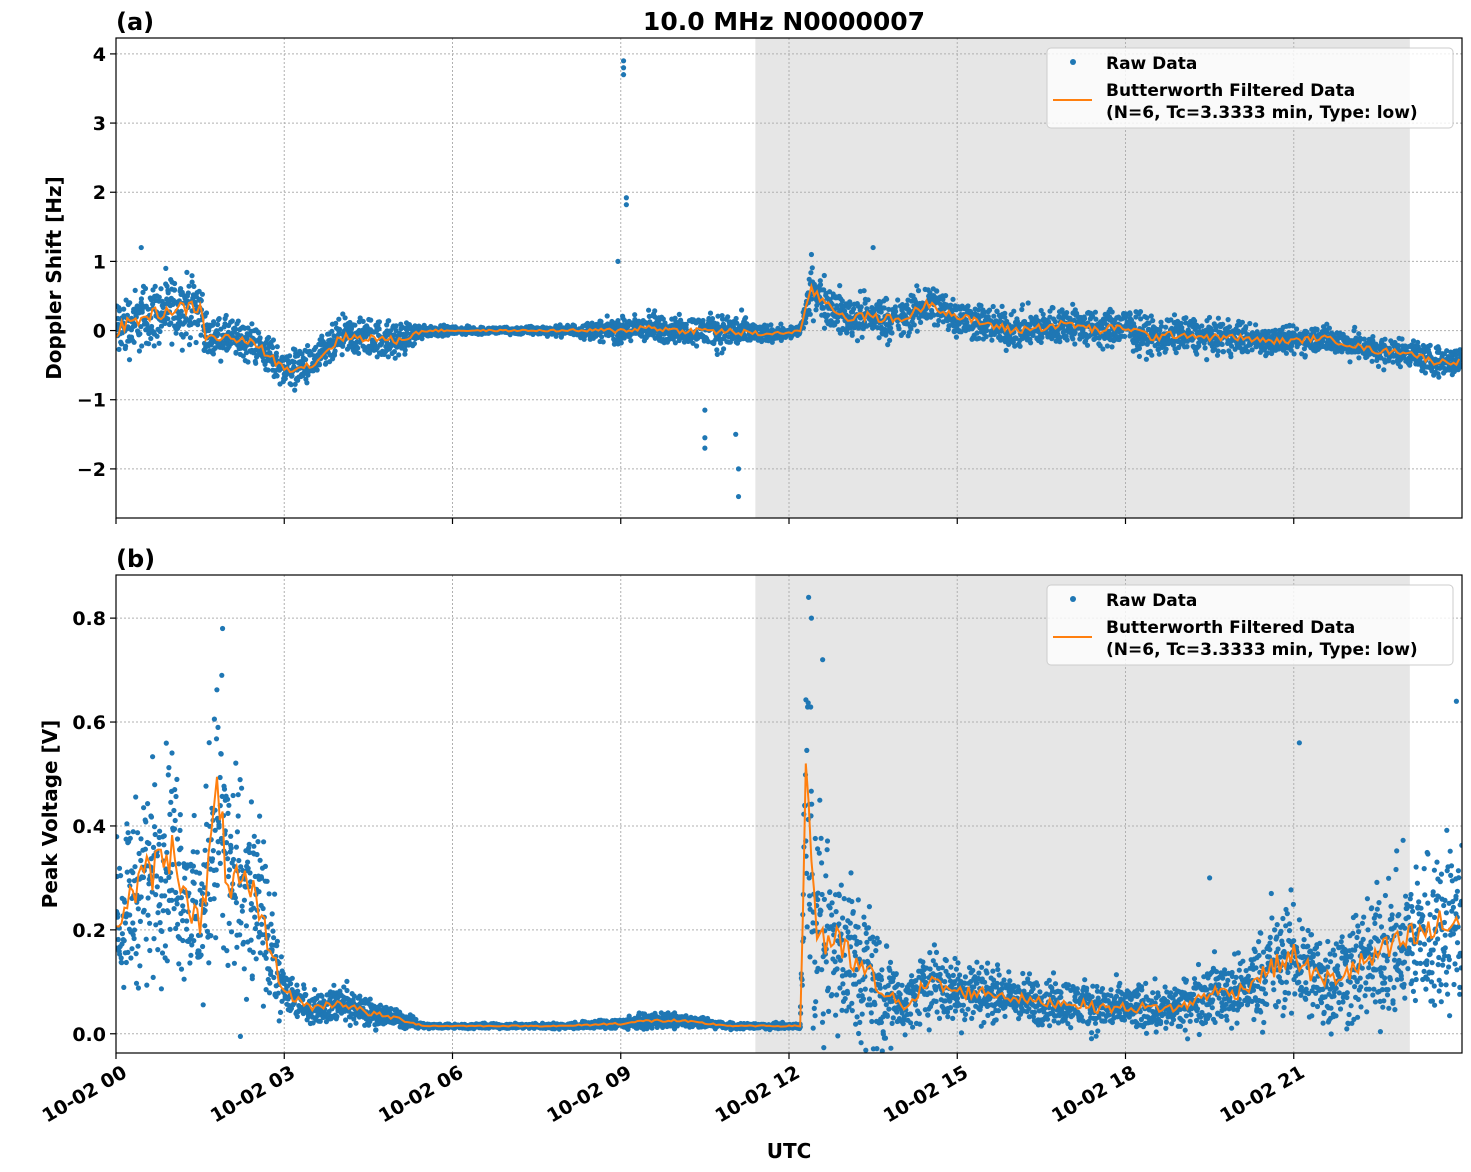 The image size is (1471, 1172). Describe the element at coordinates (84, 1094) in the screenshot. I see `x-tick-label: 10-02 00` at that location.